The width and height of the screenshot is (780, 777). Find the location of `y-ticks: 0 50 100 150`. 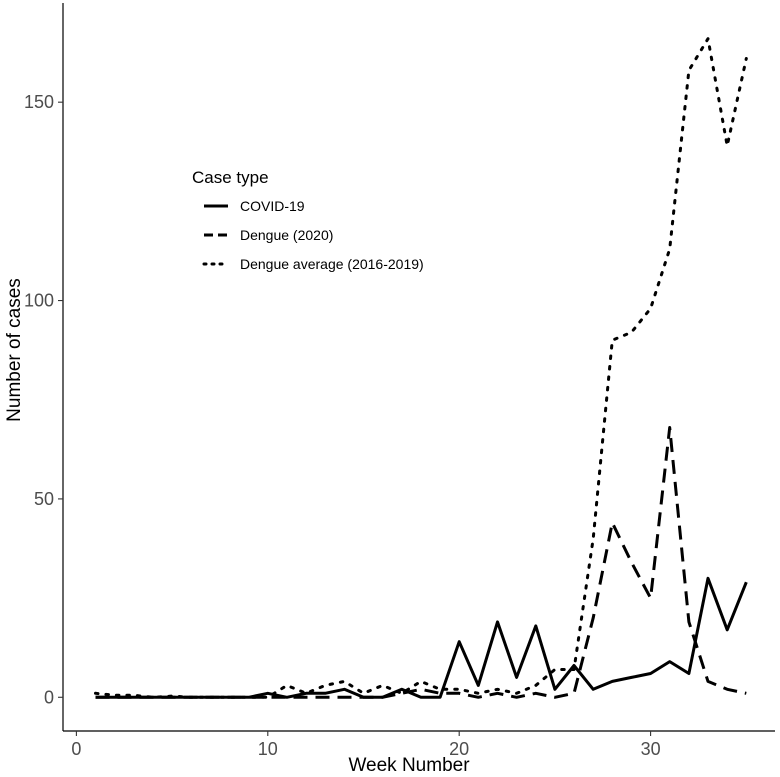

y-ticks: 0 50 100 150 is located at coordinates (43, 399).